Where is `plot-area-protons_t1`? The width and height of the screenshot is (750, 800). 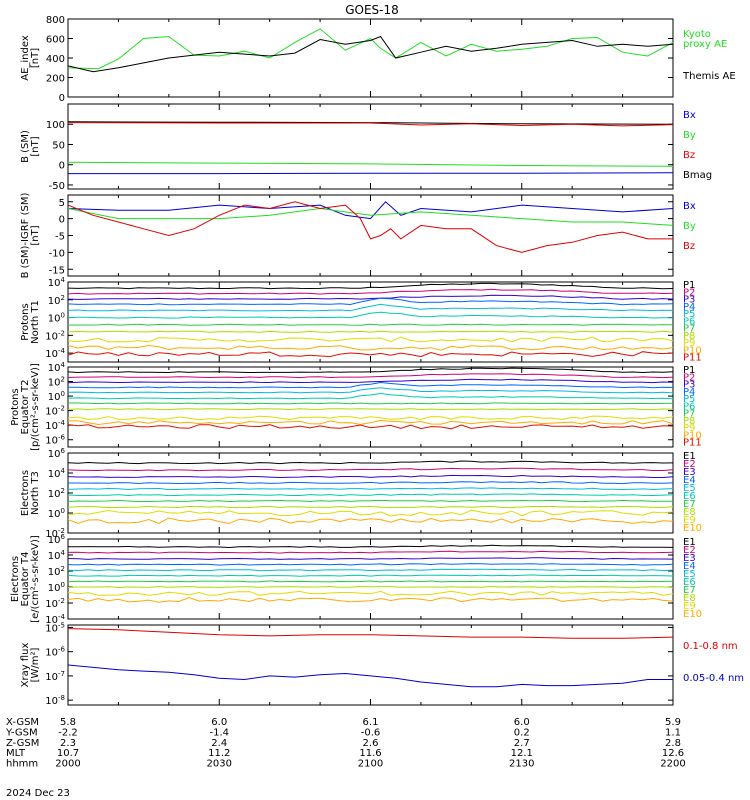 plot-area-protons_t1 is located at coordinates (370, 320).